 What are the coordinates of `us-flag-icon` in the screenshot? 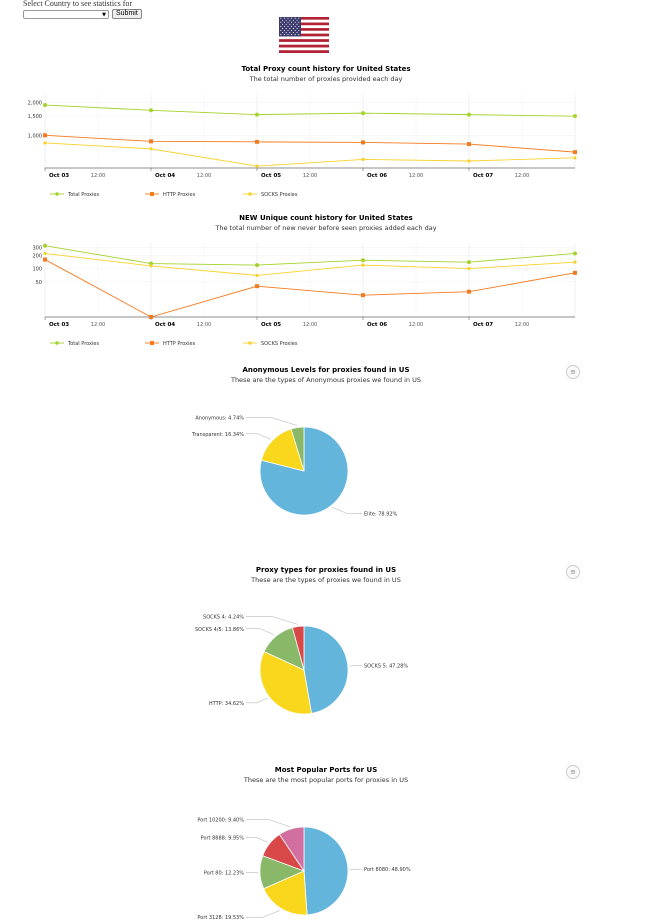 It's located at (304, 35).